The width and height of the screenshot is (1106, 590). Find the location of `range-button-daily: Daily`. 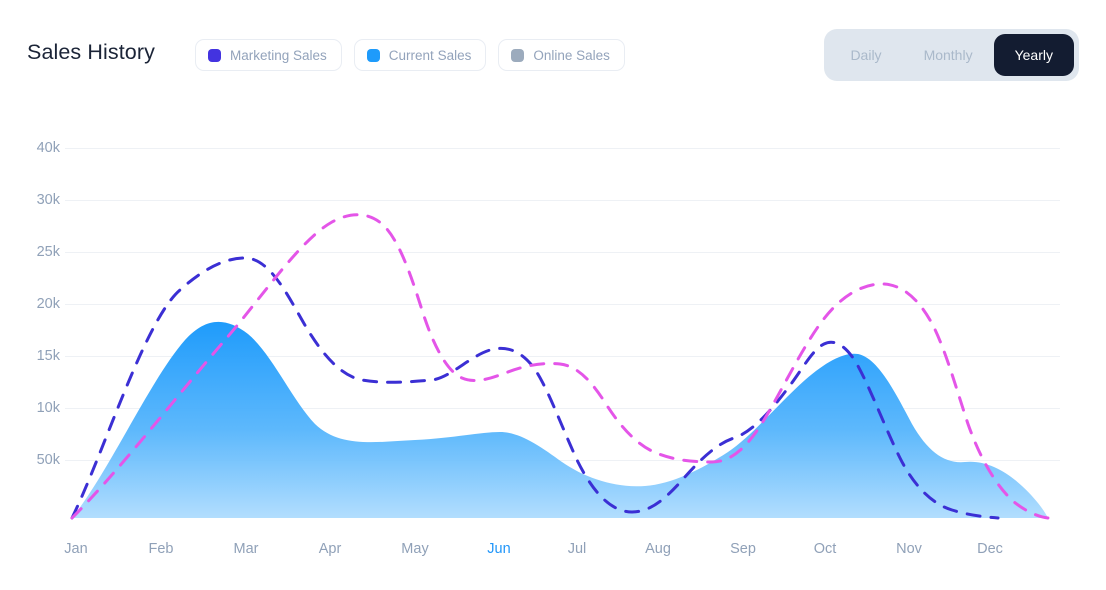

range-button-daily: Daily is located at coordinates (865, 55).